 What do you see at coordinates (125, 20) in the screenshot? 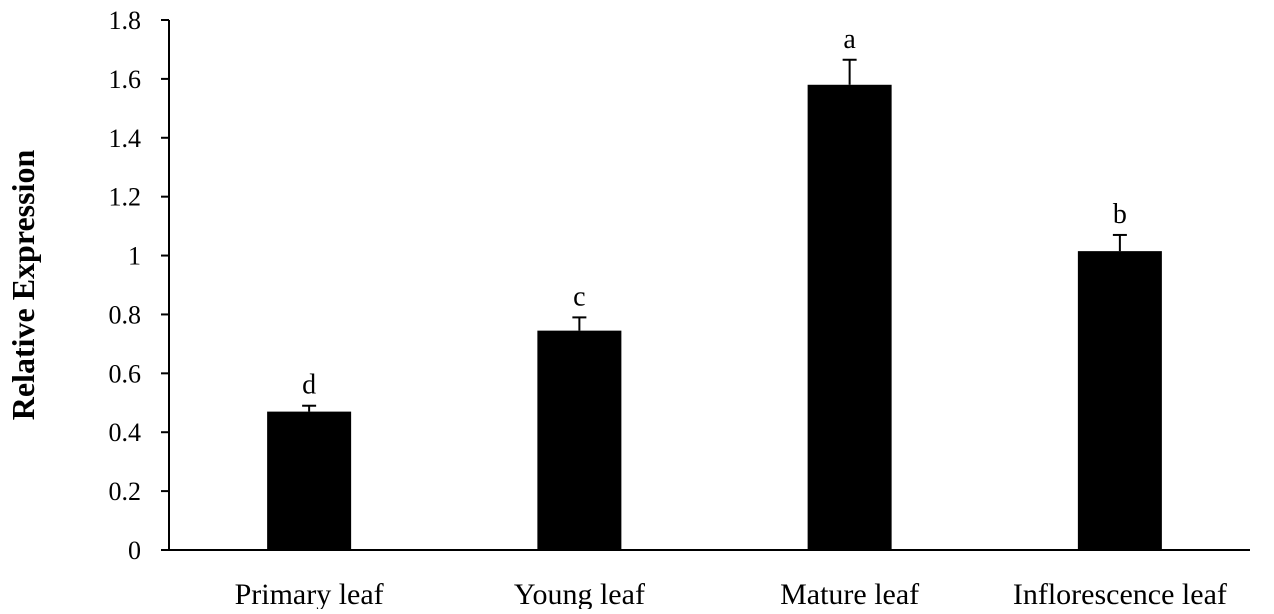
I see `y-tick-label: 1.8` at bounding box center [125, 20].